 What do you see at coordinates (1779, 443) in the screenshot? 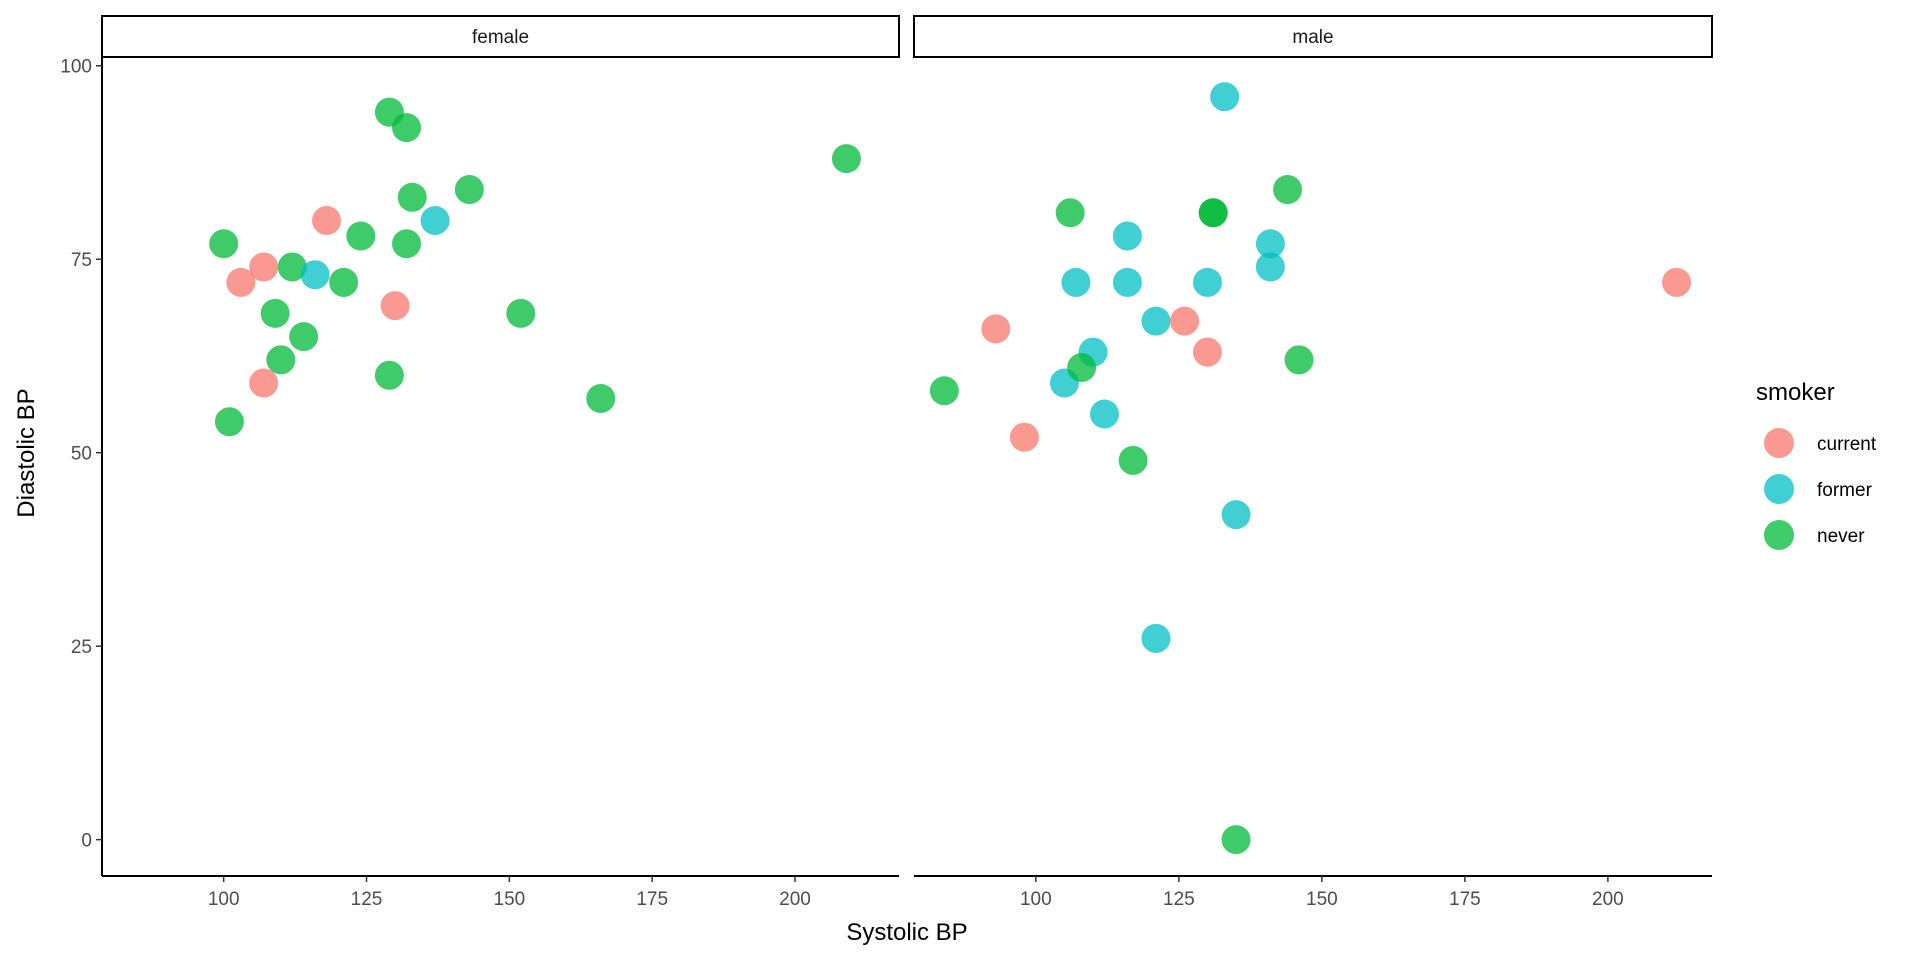
I see `legend-key-current` at bounding box center [1779, 443].